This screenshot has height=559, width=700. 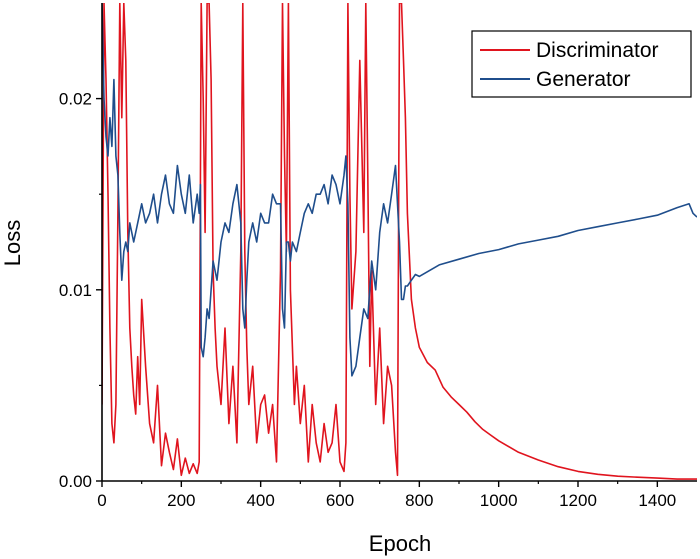 What do you see at coordinates (499, 500) in the screenshot?
I see `x-tick-label: 1000` at bounding box center [499, 500].